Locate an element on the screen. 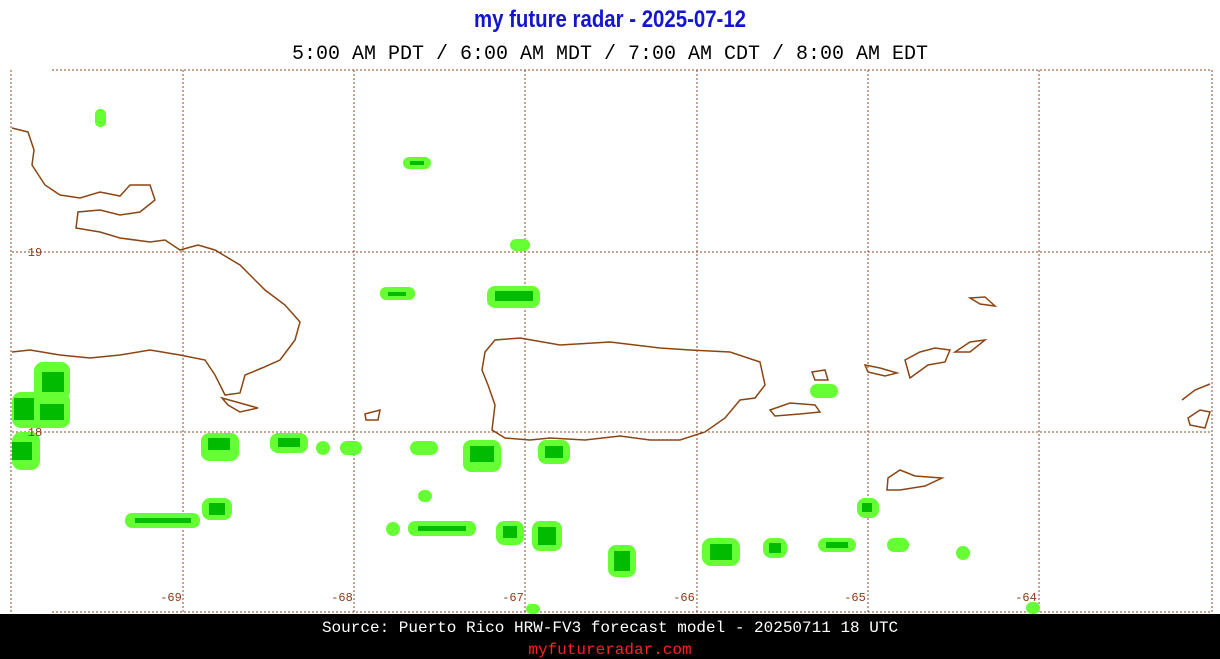  lon-label: -69 is located at coordinates (171, 598).